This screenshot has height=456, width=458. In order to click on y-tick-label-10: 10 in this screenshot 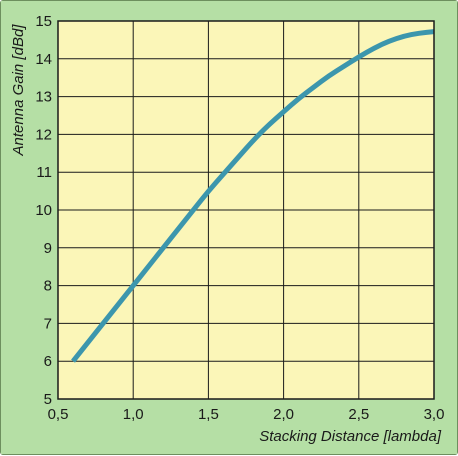, I will do `click(43, 210)`.